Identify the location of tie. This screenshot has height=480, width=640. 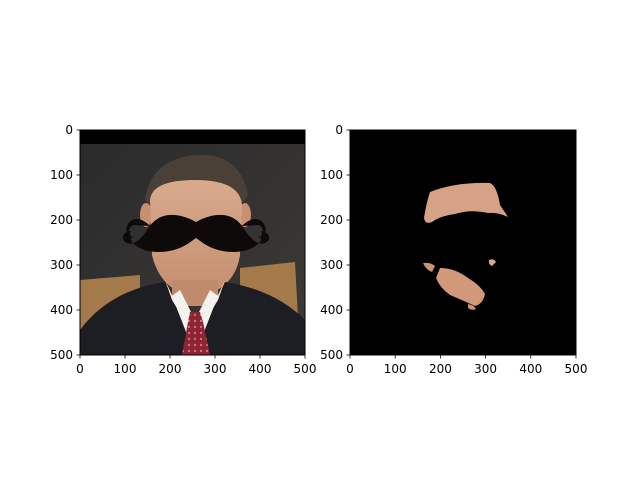
(196, 333).